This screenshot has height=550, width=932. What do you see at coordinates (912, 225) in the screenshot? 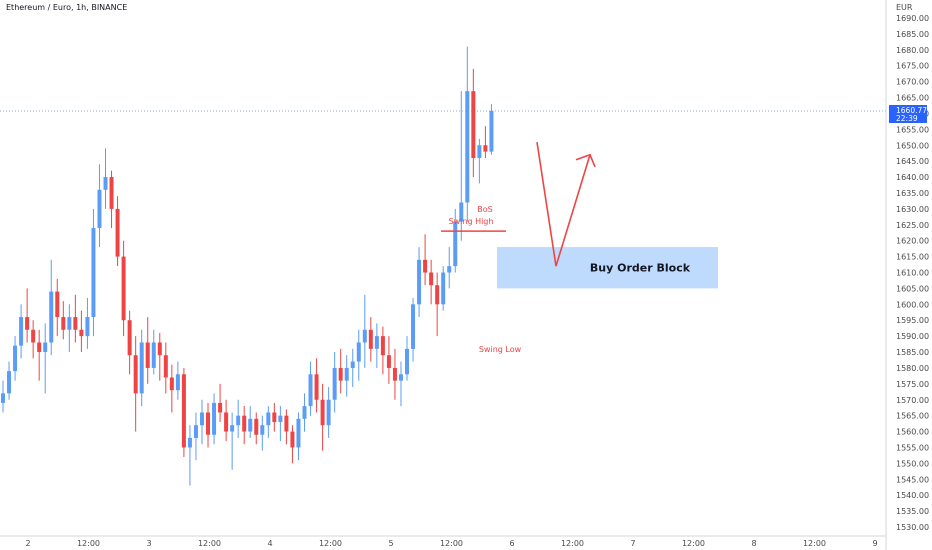
I see `price-tick-label: 1625.00` at bounding box center [912, 225].